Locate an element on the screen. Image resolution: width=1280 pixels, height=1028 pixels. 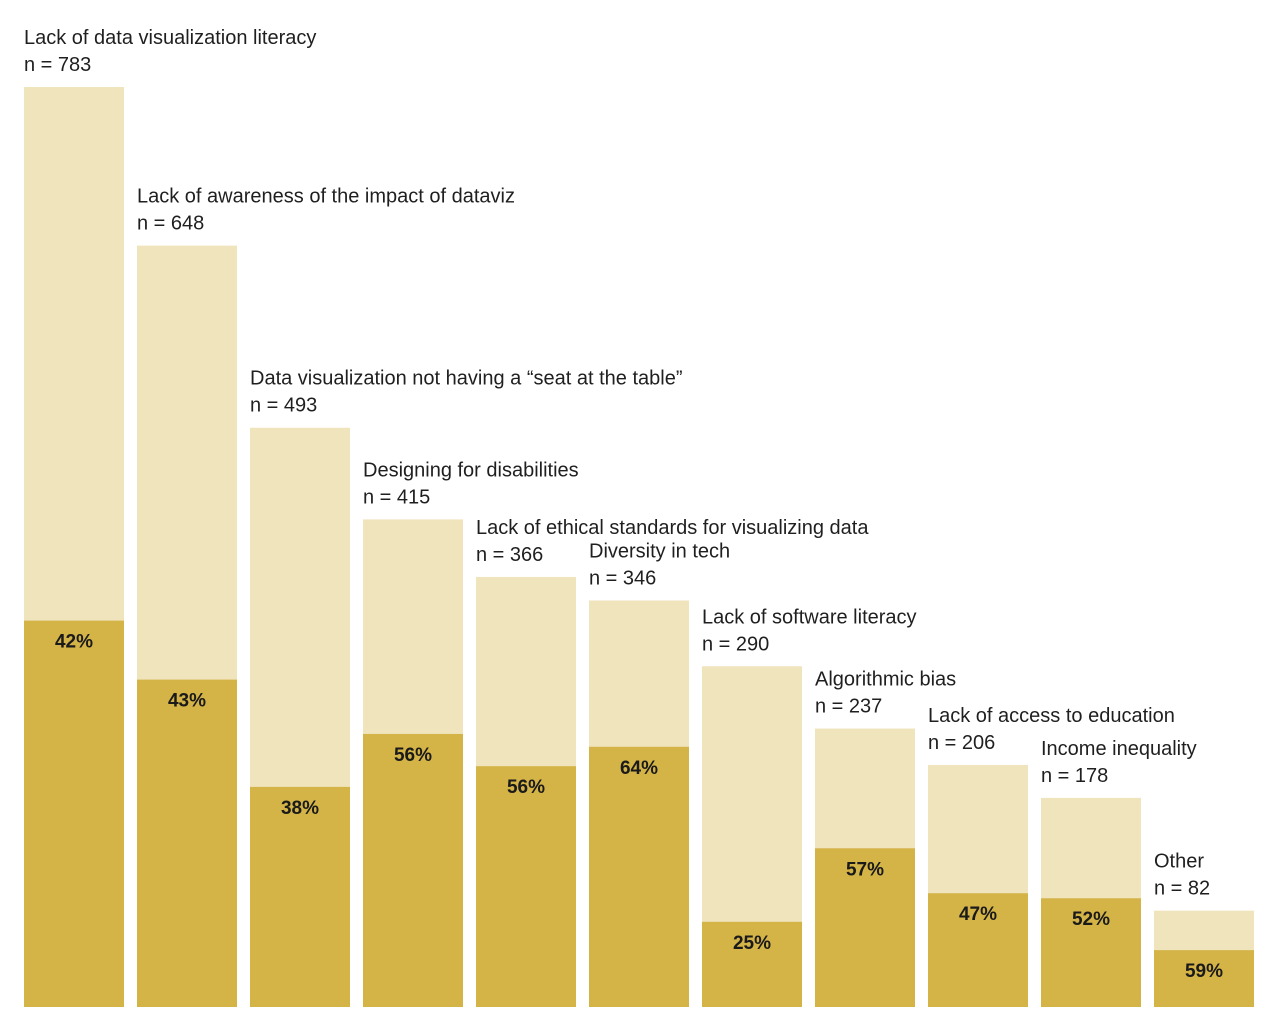
pct-label-1: 42% is located at coordinates (74, 642).